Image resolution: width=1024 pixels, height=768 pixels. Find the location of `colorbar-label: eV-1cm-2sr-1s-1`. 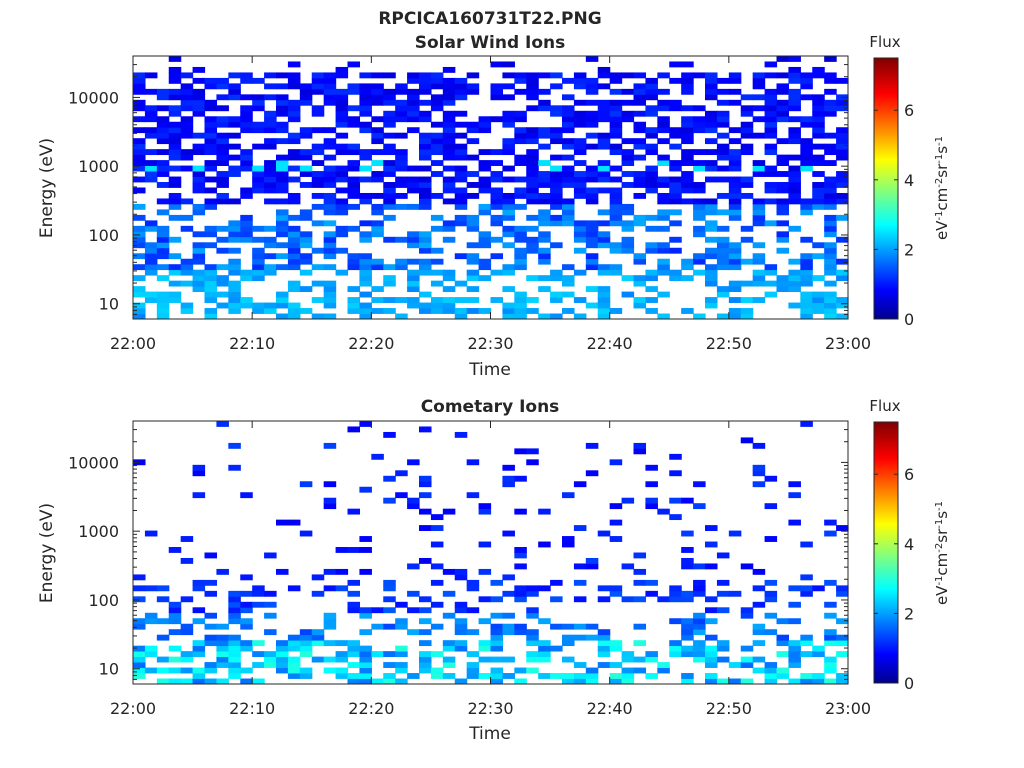

colorbar-label: eV-1cm-2sr-1s-1 is located at coordinates (942, 188).